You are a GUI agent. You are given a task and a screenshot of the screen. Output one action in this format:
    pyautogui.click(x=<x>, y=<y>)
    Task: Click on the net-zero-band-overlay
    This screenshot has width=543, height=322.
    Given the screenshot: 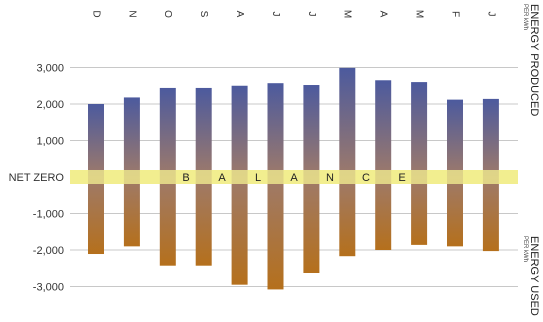 What is the action you would take?
    pyautogui.click(x=294, y=177)
    